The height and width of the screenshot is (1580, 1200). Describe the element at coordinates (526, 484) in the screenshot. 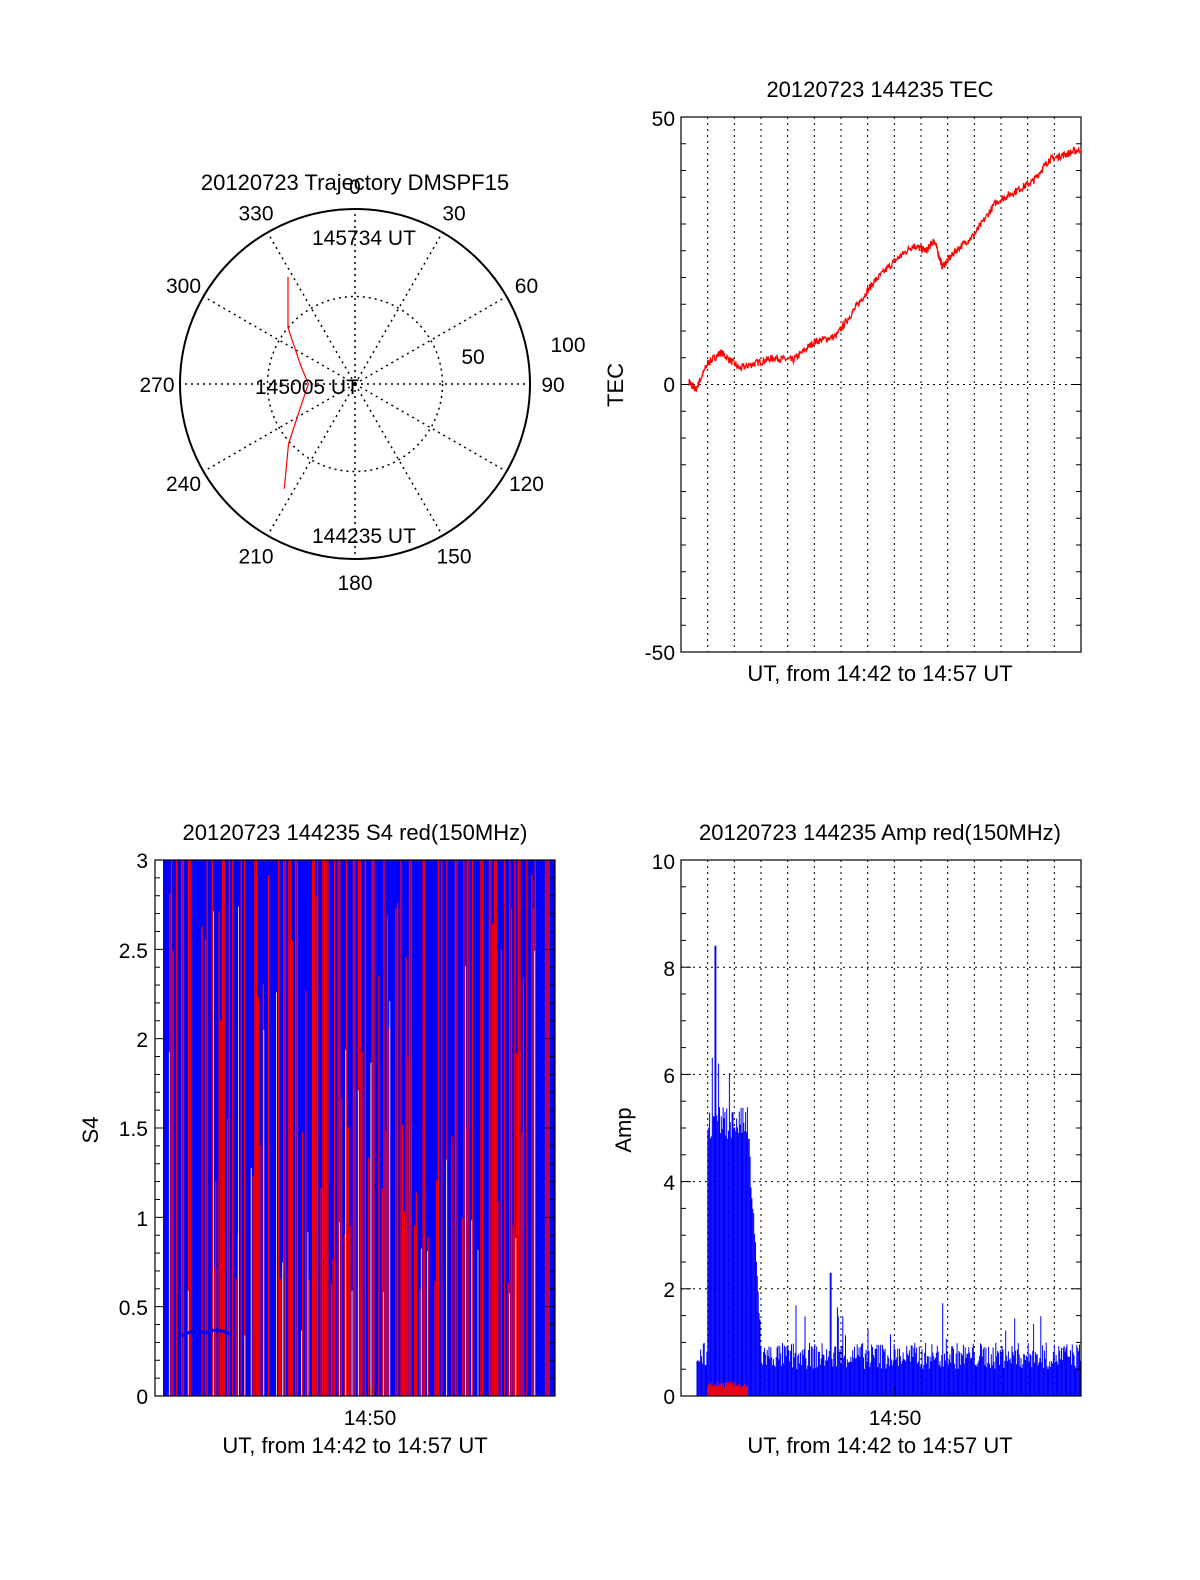

I see `polar-angle-label: 120` at that location.